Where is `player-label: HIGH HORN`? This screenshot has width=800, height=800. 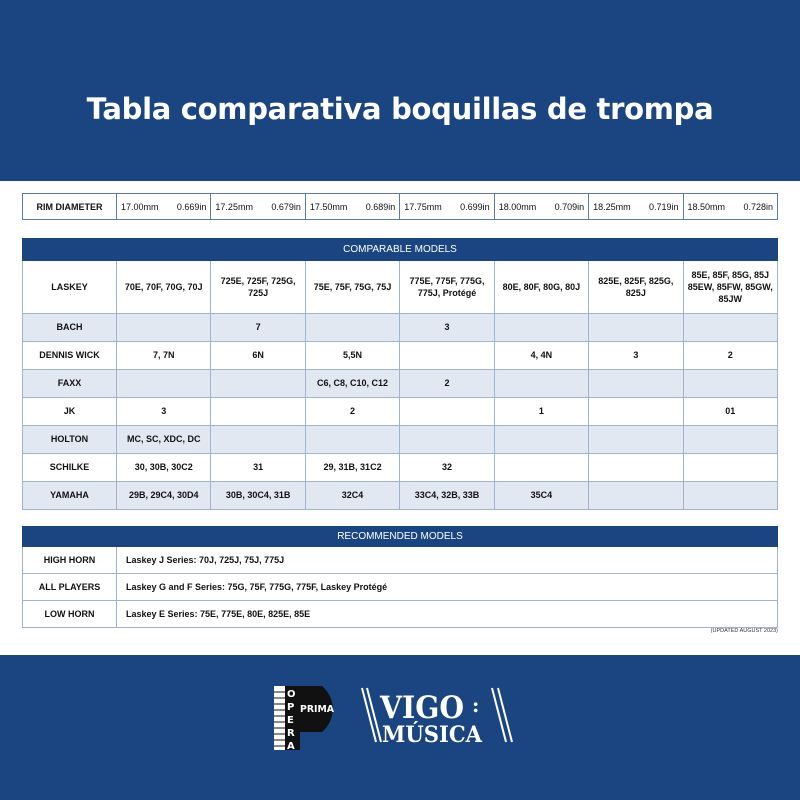 player-label: HIGH HORN is located at coordinates (69, 560).